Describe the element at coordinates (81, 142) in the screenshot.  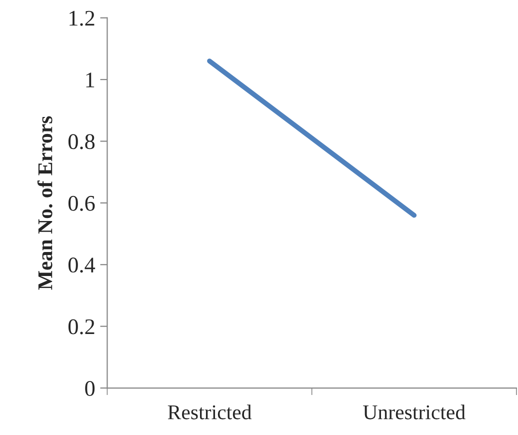
I see `y-tick-label: 0.8` at that location.